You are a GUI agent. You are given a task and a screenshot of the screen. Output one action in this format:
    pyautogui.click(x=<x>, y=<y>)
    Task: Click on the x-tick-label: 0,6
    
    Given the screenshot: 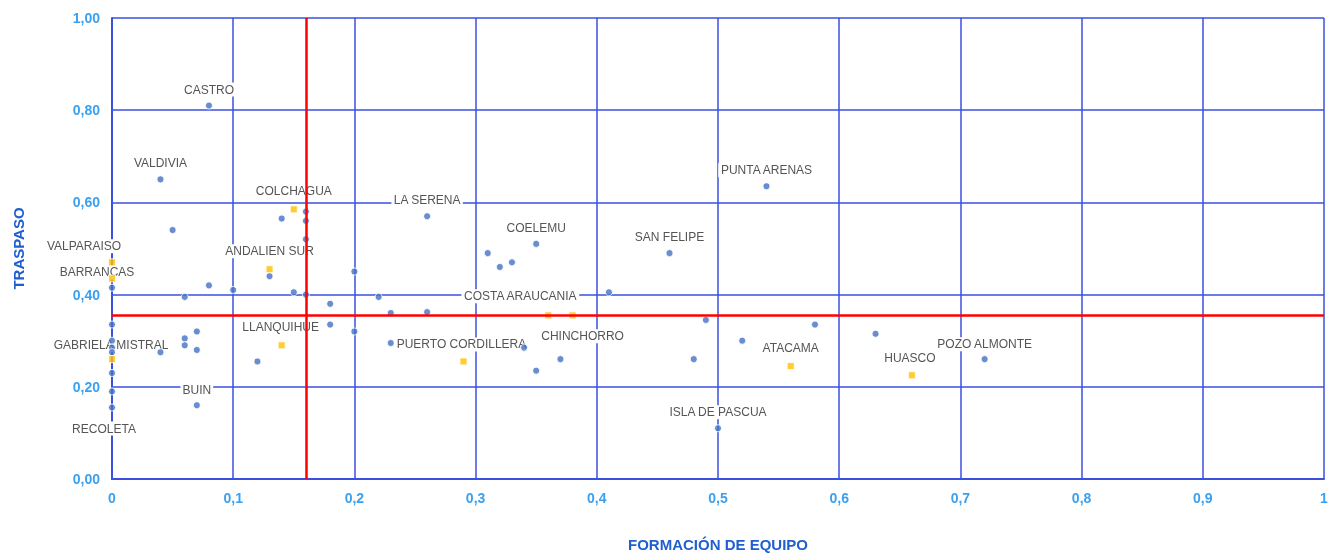 What is the action you would take?
    pyautogui.click(x=839, y=498)
    